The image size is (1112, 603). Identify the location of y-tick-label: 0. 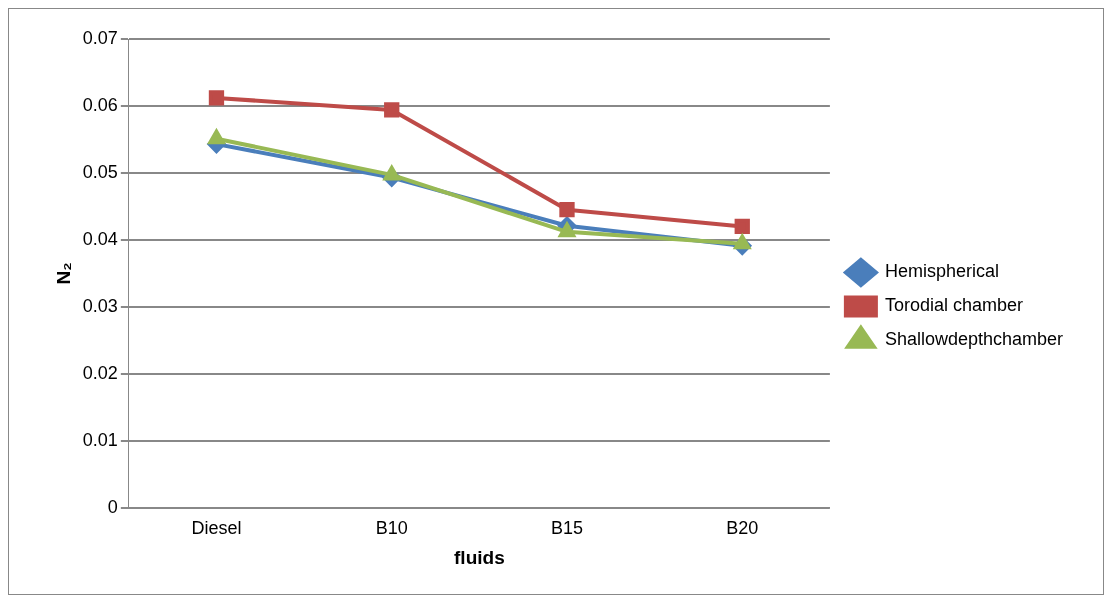
(112, 506).